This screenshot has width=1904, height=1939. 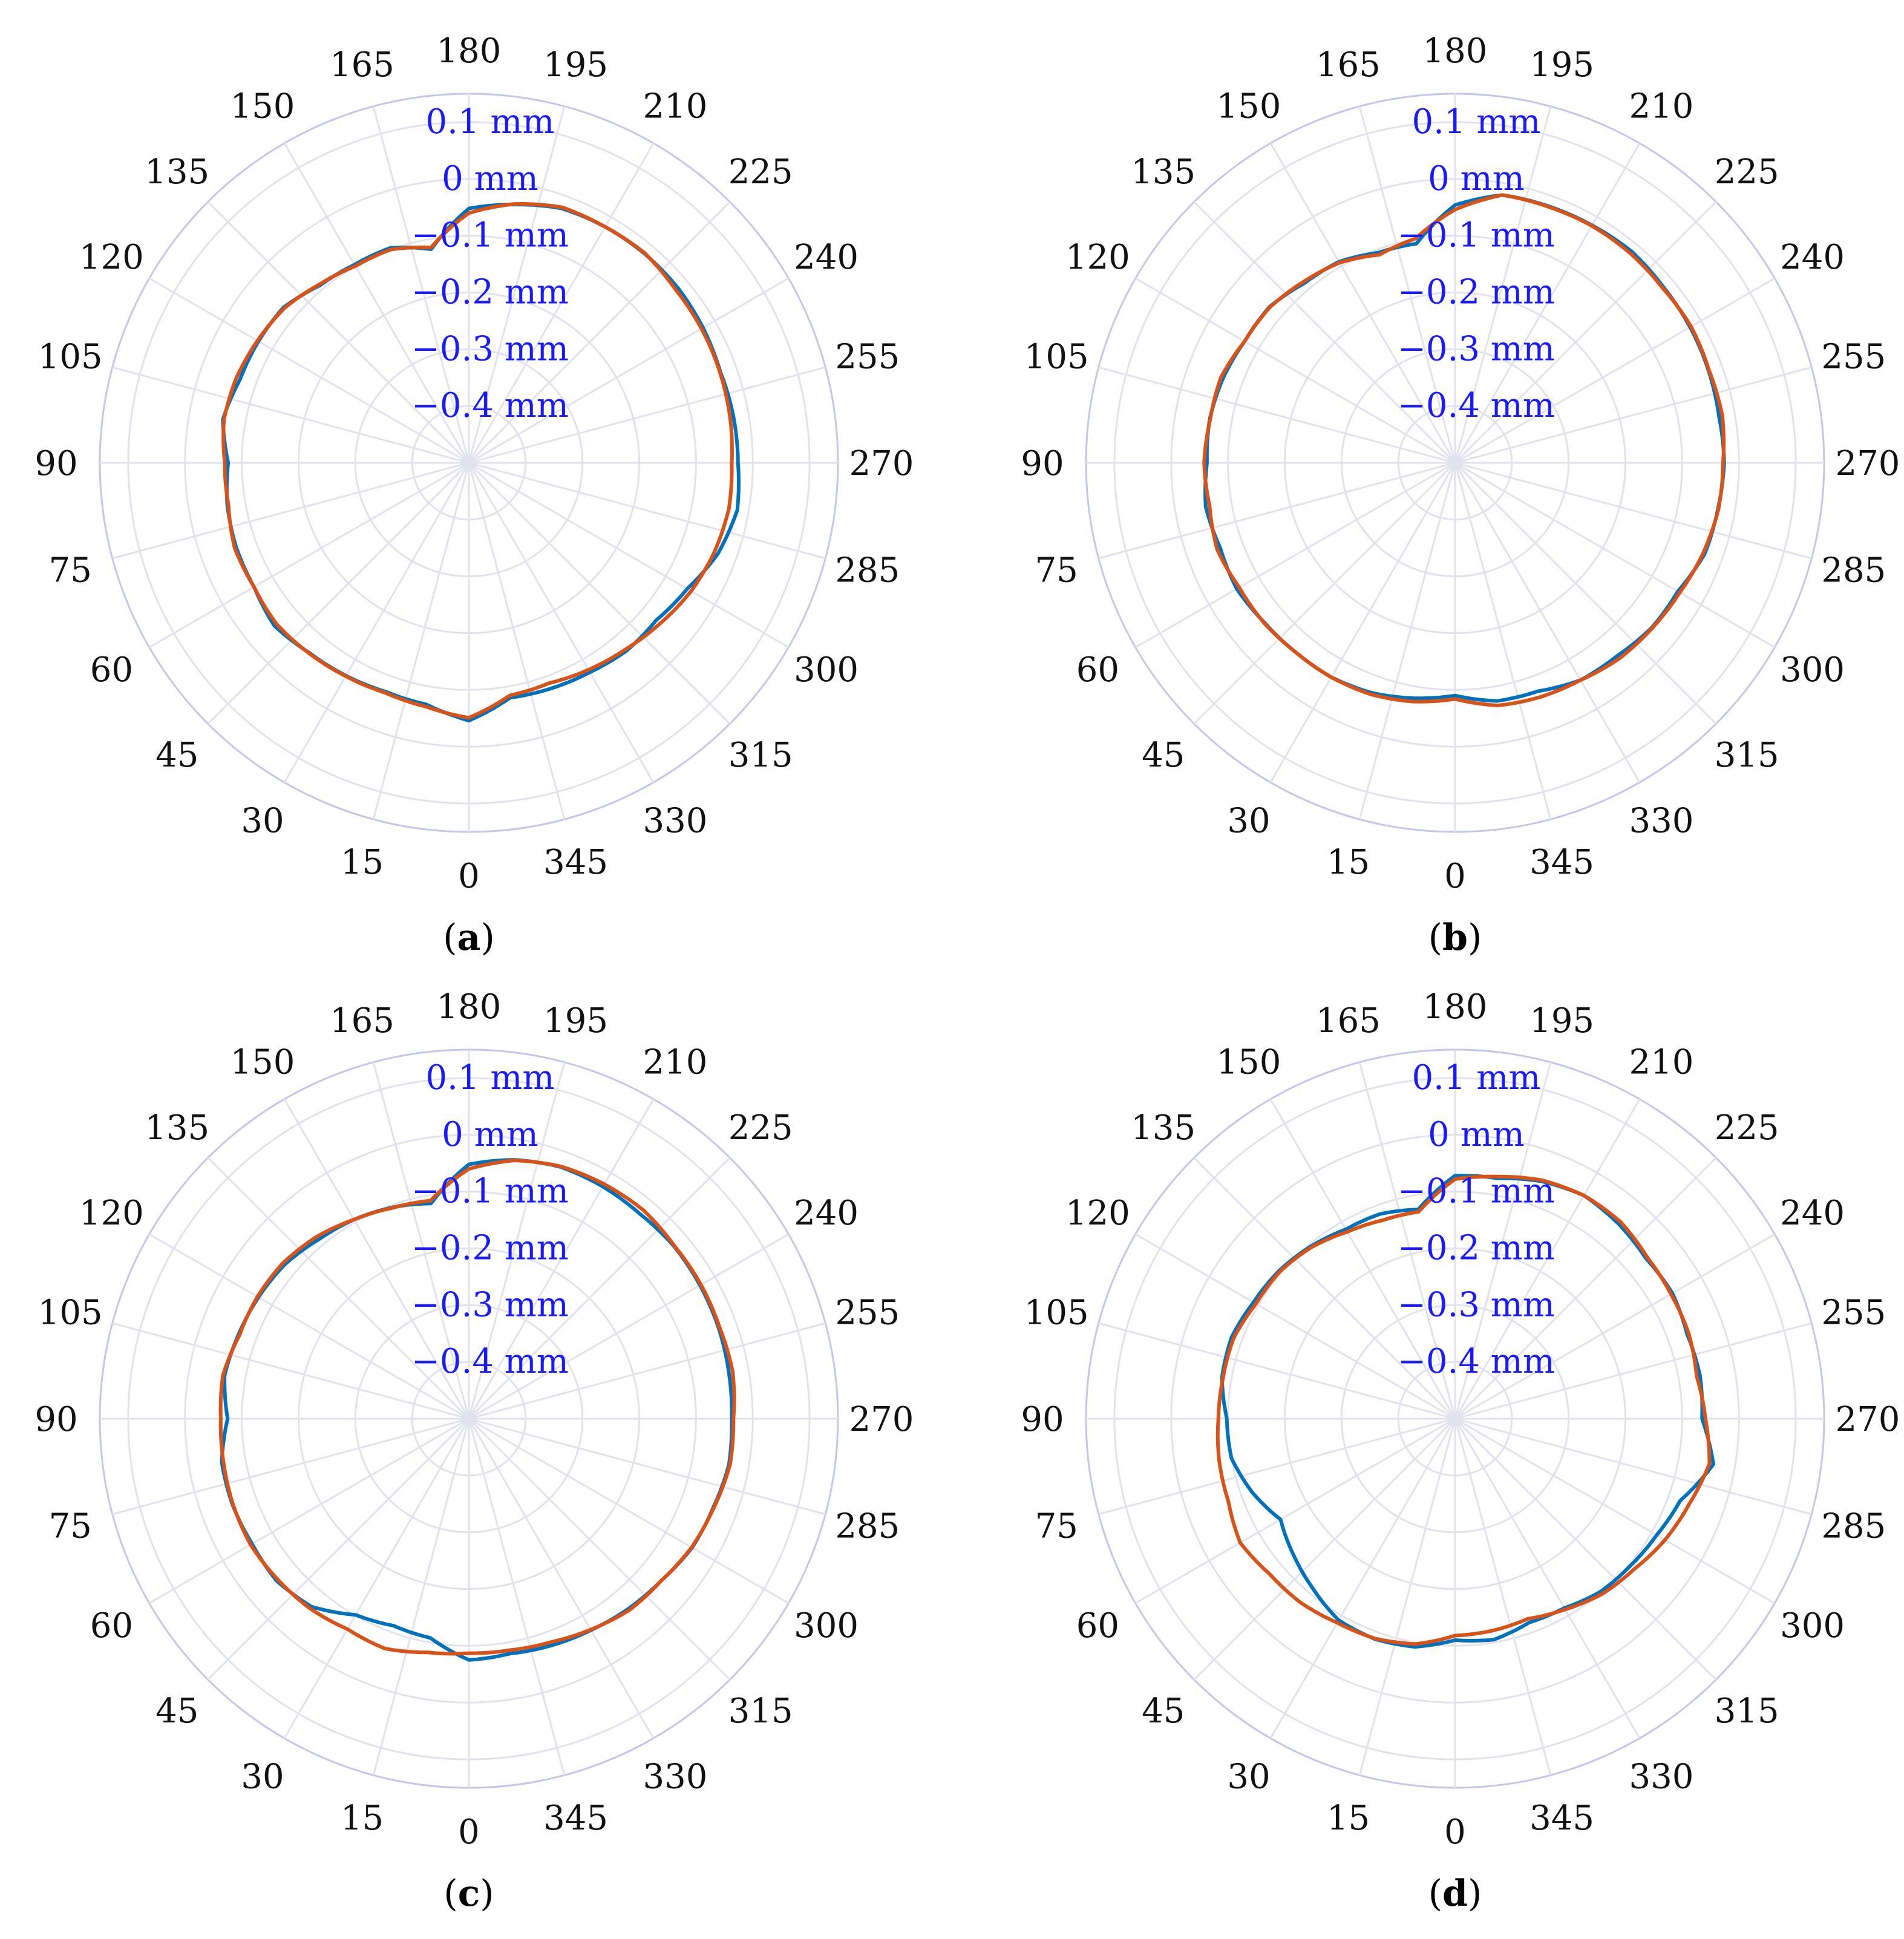 I want to click on caption-a: (a), so click(x=469, y=938).